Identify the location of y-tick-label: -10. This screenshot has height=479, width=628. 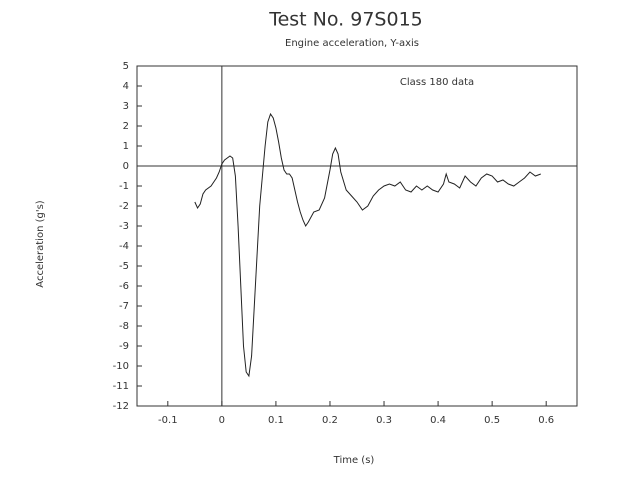
(121, 366).